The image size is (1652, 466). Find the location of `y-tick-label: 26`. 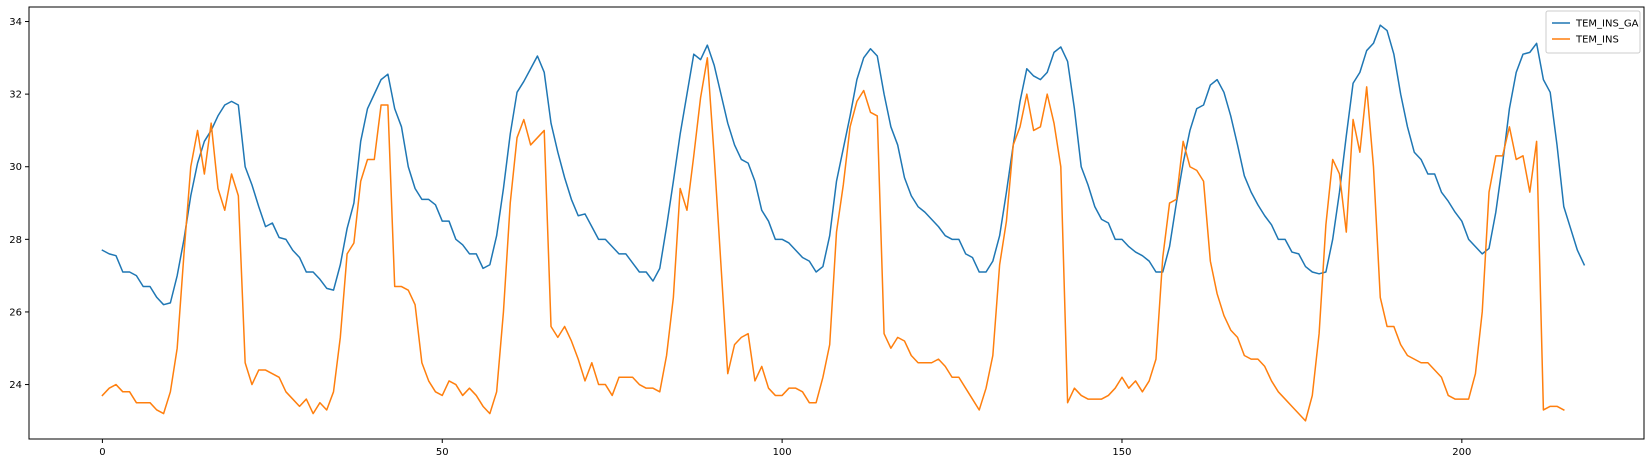

y-tick-label: 26 is located at coordinates (15, 312).